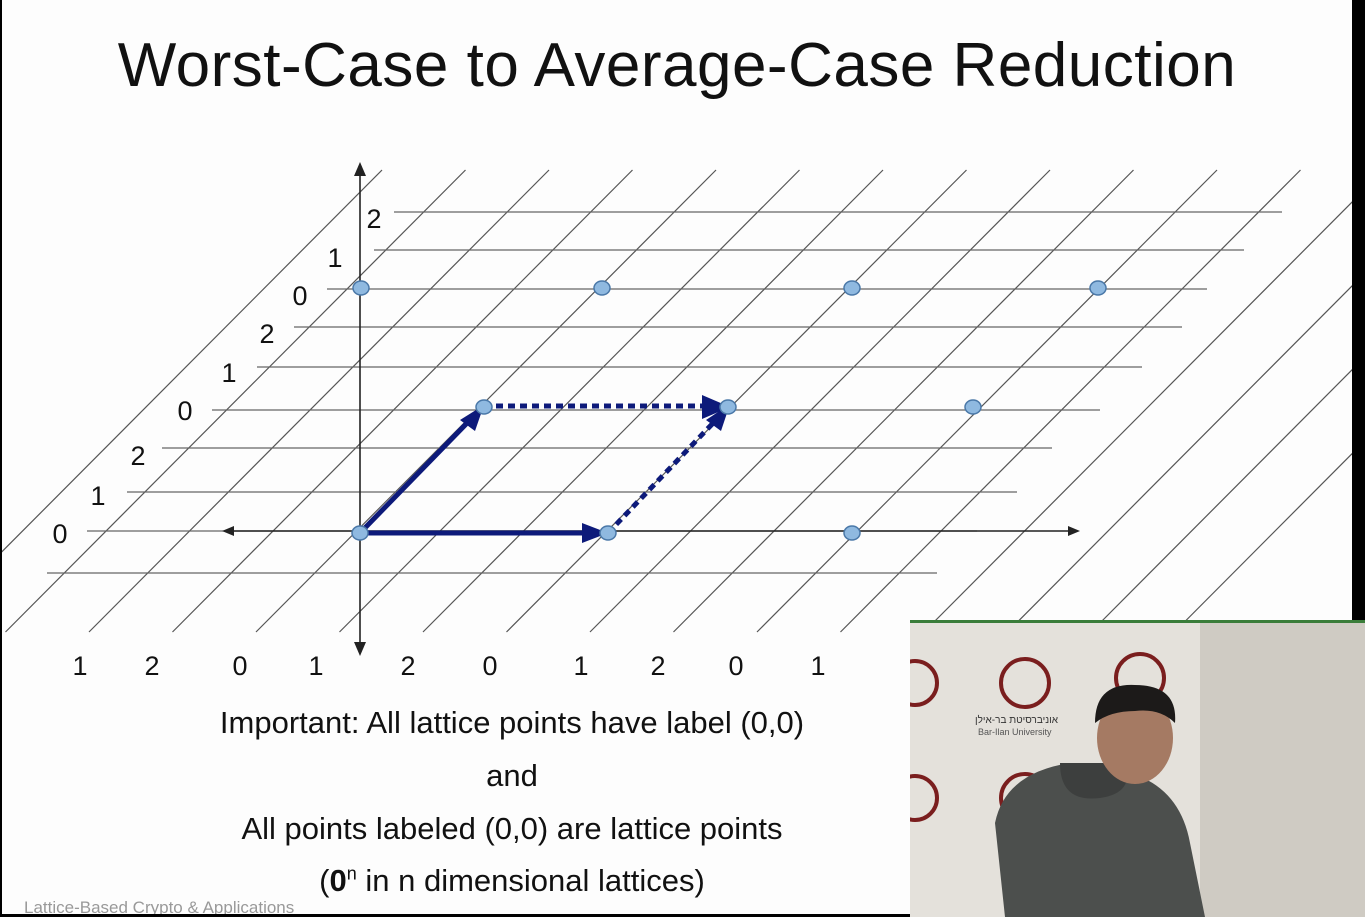 The image size is (1365, 917). What do you see at coordinates (1015, 732) in the screenshot?
I see `logo-english-text: Bar-Ilan University` at bounding box center [1015, 732].